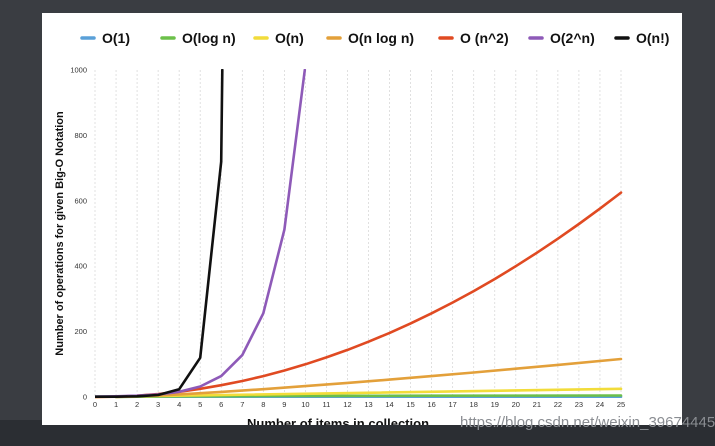  What do you see at coordinates (80, 331) in the screenshot?
I see `y-tick-label: 200` at bounding box center [80, 331].